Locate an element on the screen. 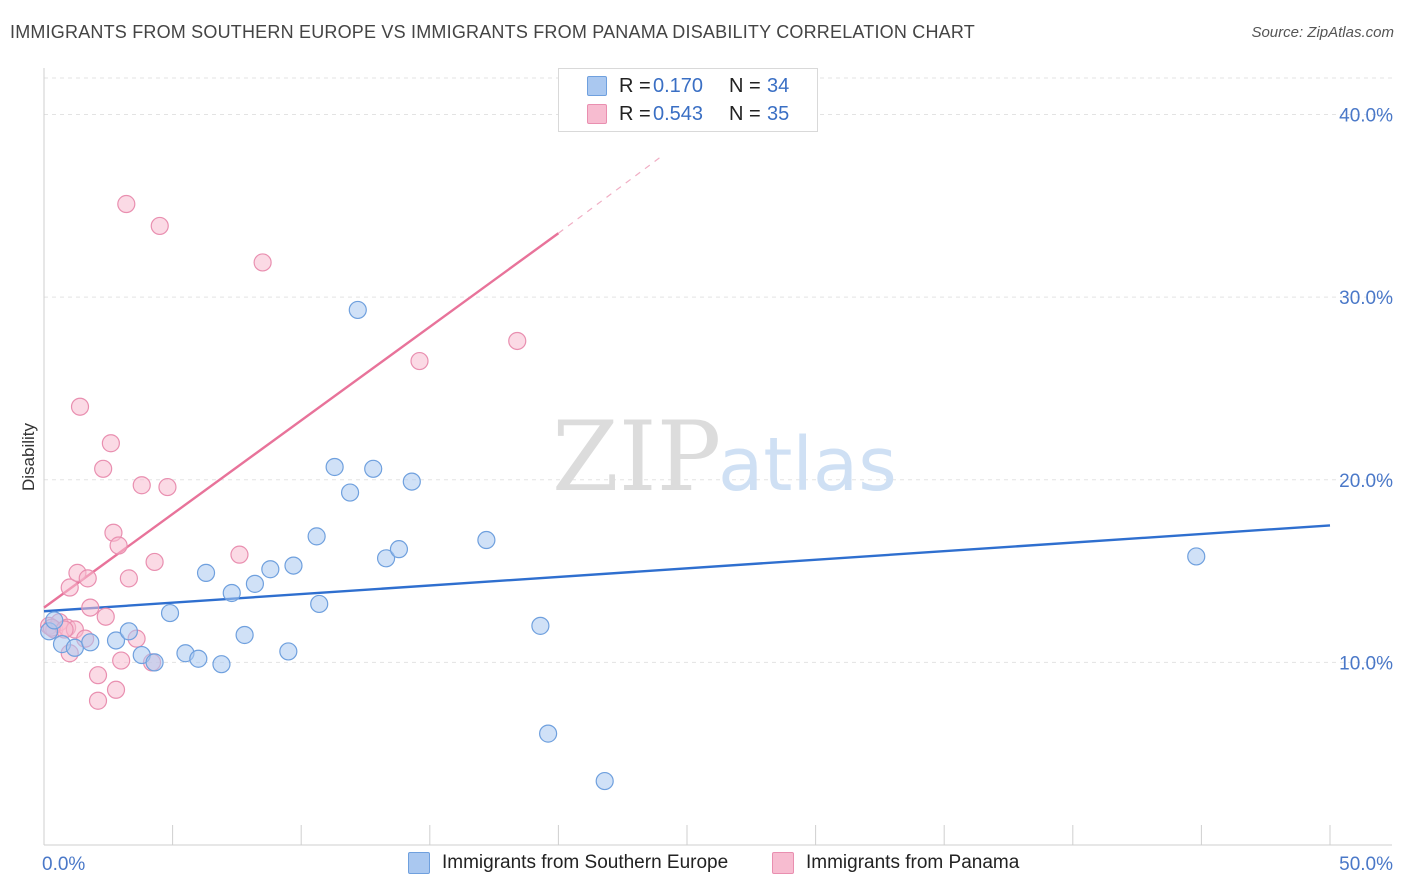 This screenshot has height=892, width=1406. legend-n-value: 34 is located at coordinates (778, 85).